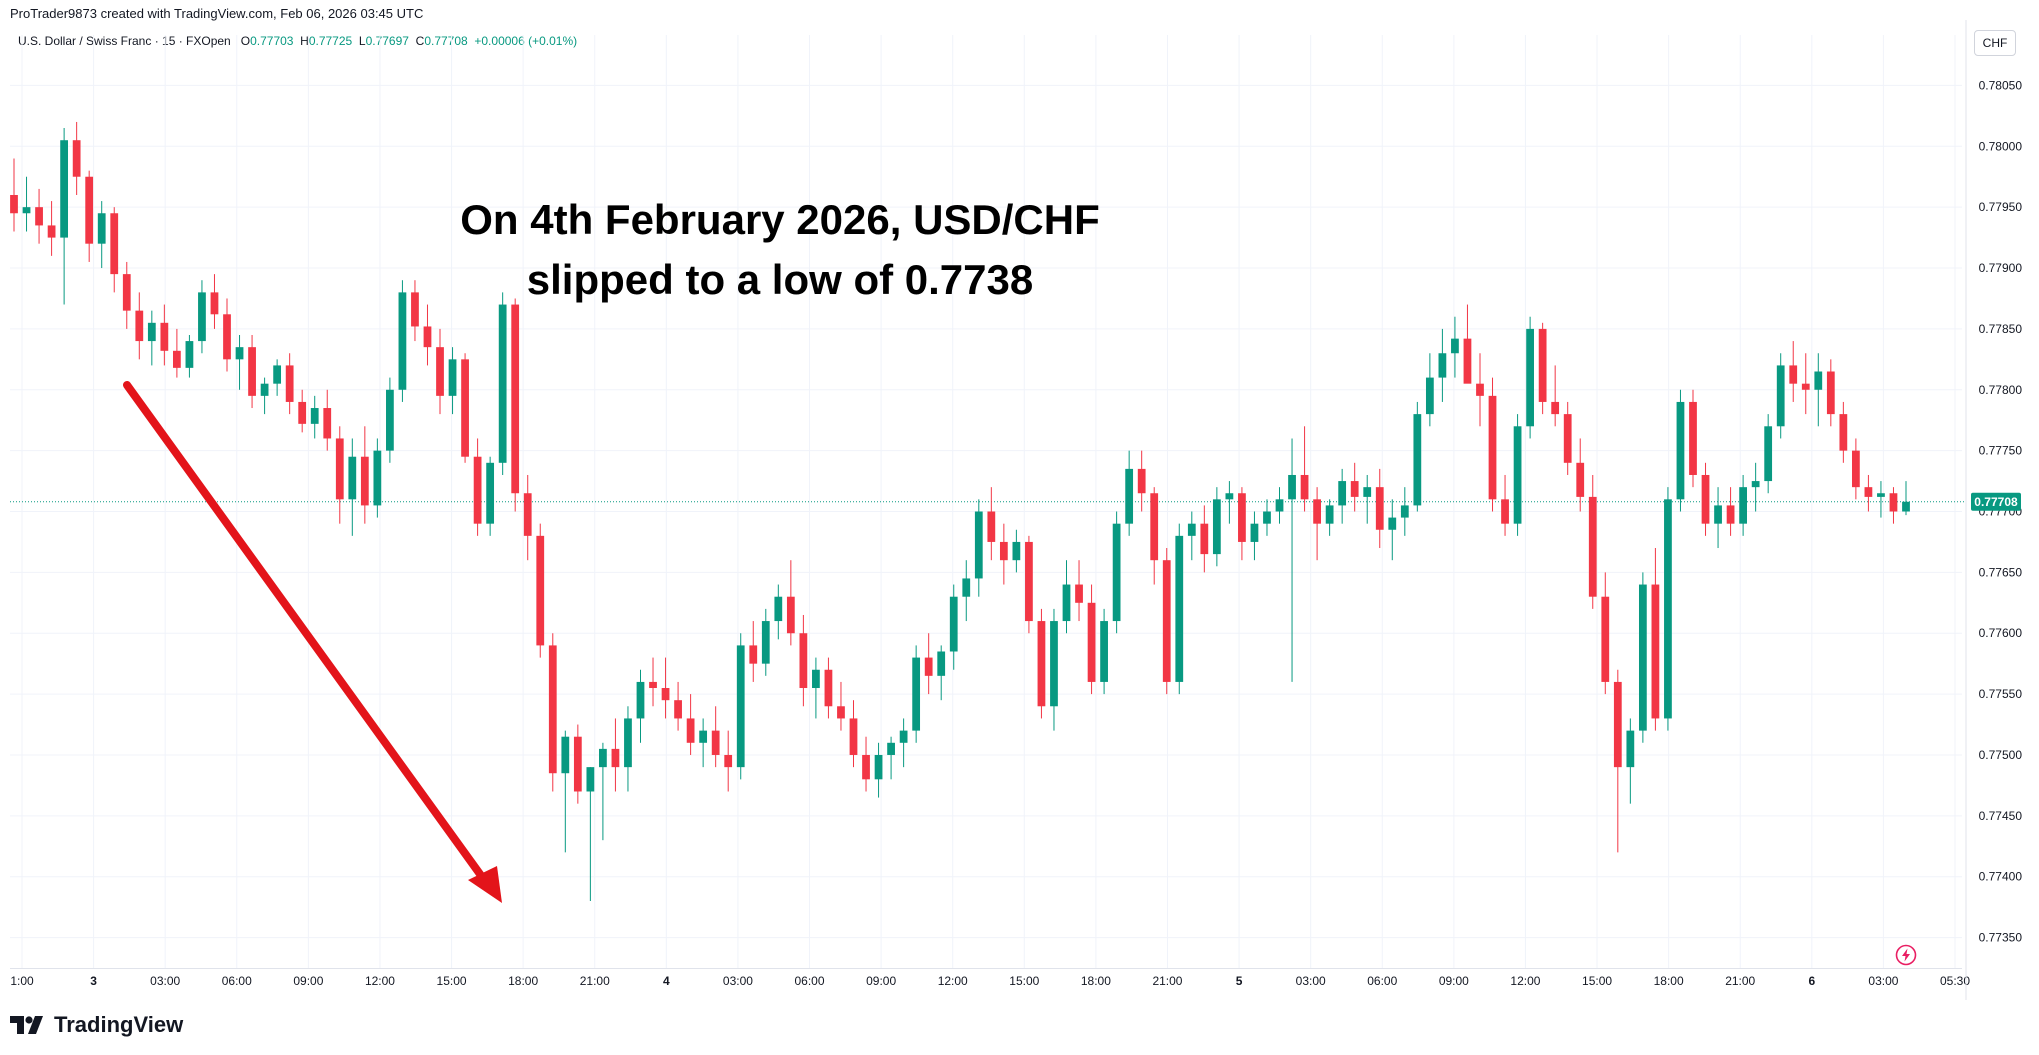  I want to click on arrow-shaft, so click(308, 636).